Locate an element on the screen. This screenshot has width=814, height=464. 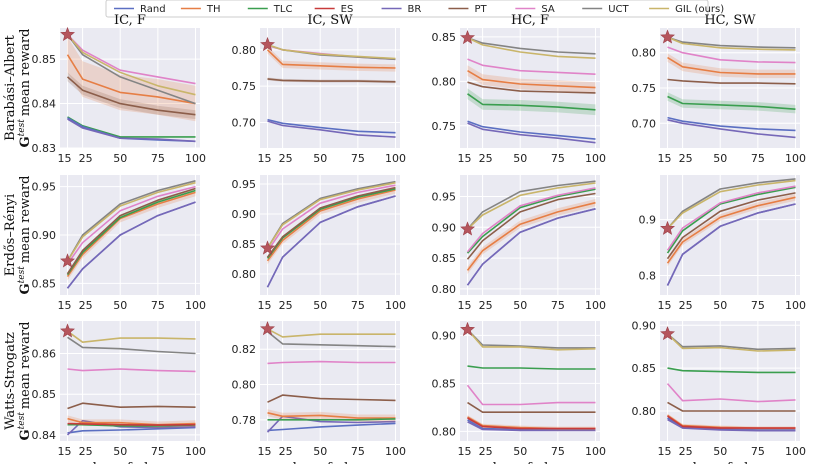
legend-label: TH is located at coordinates (213, 9).